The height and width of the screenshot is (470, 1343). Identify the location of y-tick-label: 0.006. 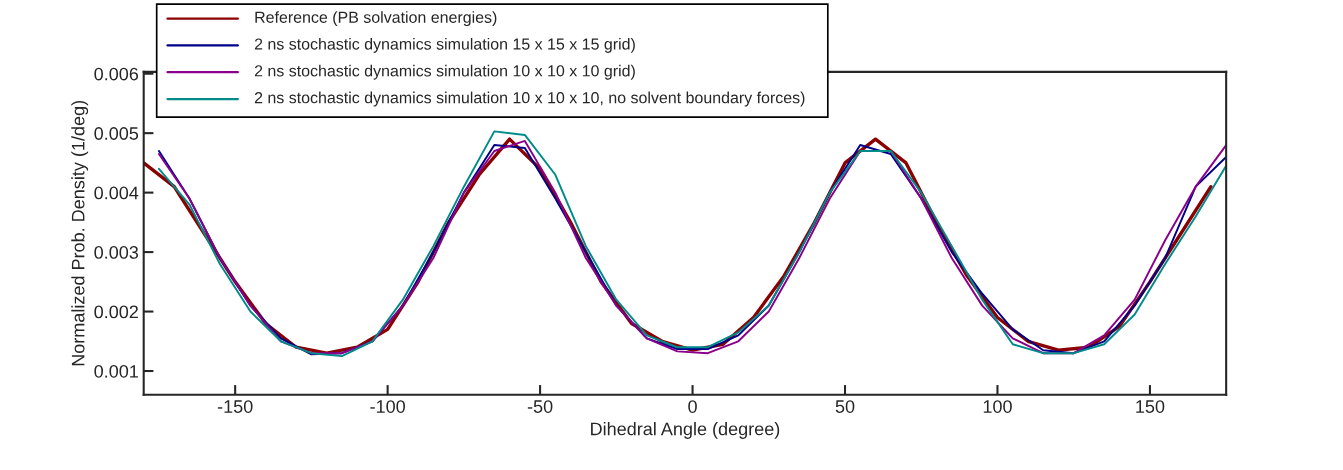
(116, 74).